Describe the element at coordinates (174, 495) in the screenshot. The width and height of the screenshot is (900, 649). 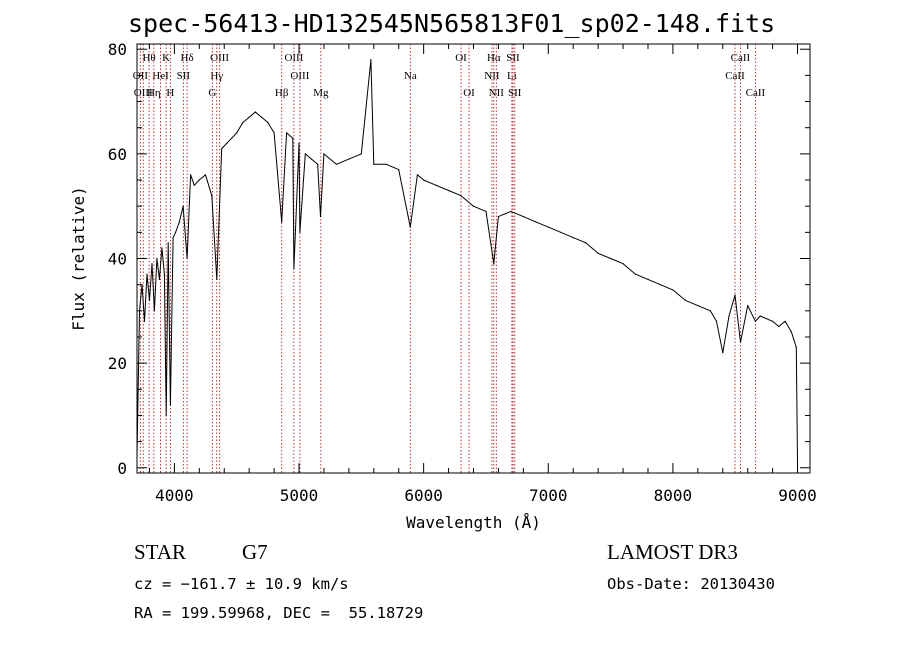
I see `x-tick-label: 4000` at that location.